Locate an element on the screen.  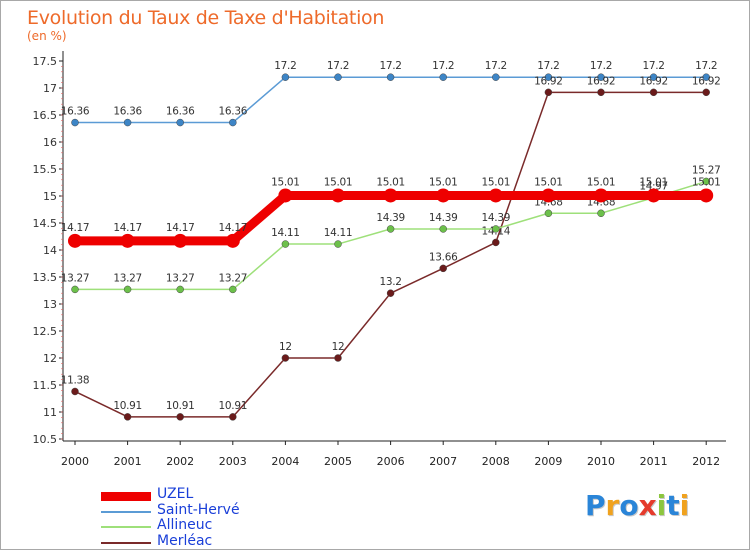
x-tick-label: 2004 is located at coordinates (285, 461).